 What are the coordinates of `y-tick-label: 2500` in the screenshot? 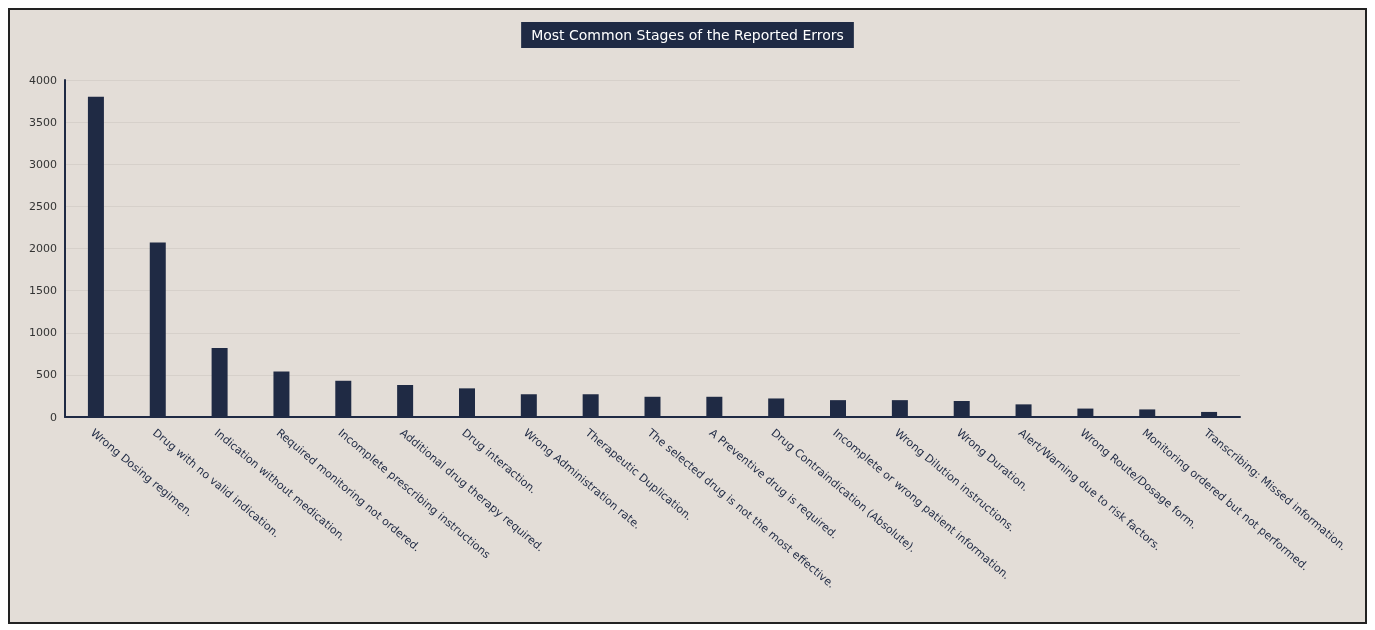 It's located at (43, 206).